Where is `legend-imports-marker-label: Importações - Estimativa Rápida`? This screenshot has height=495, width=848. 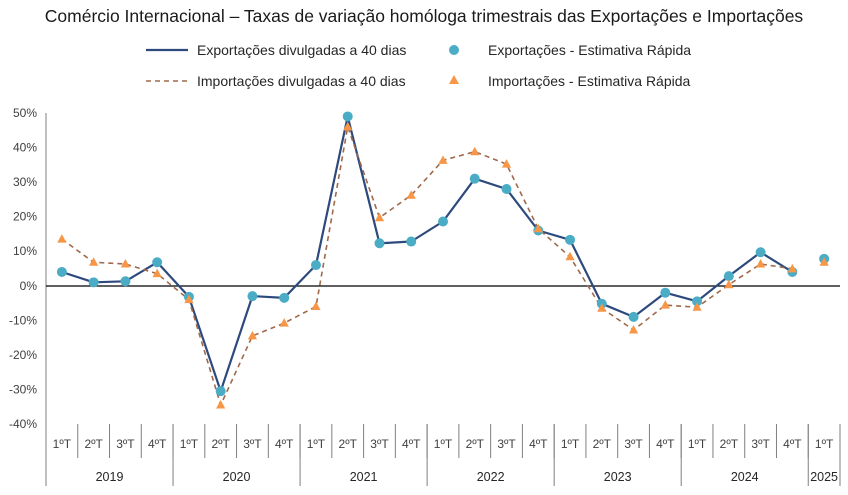 legend-imports-marker-label: Importações - Estimativa Rápida is located at coordinates (589, 81).